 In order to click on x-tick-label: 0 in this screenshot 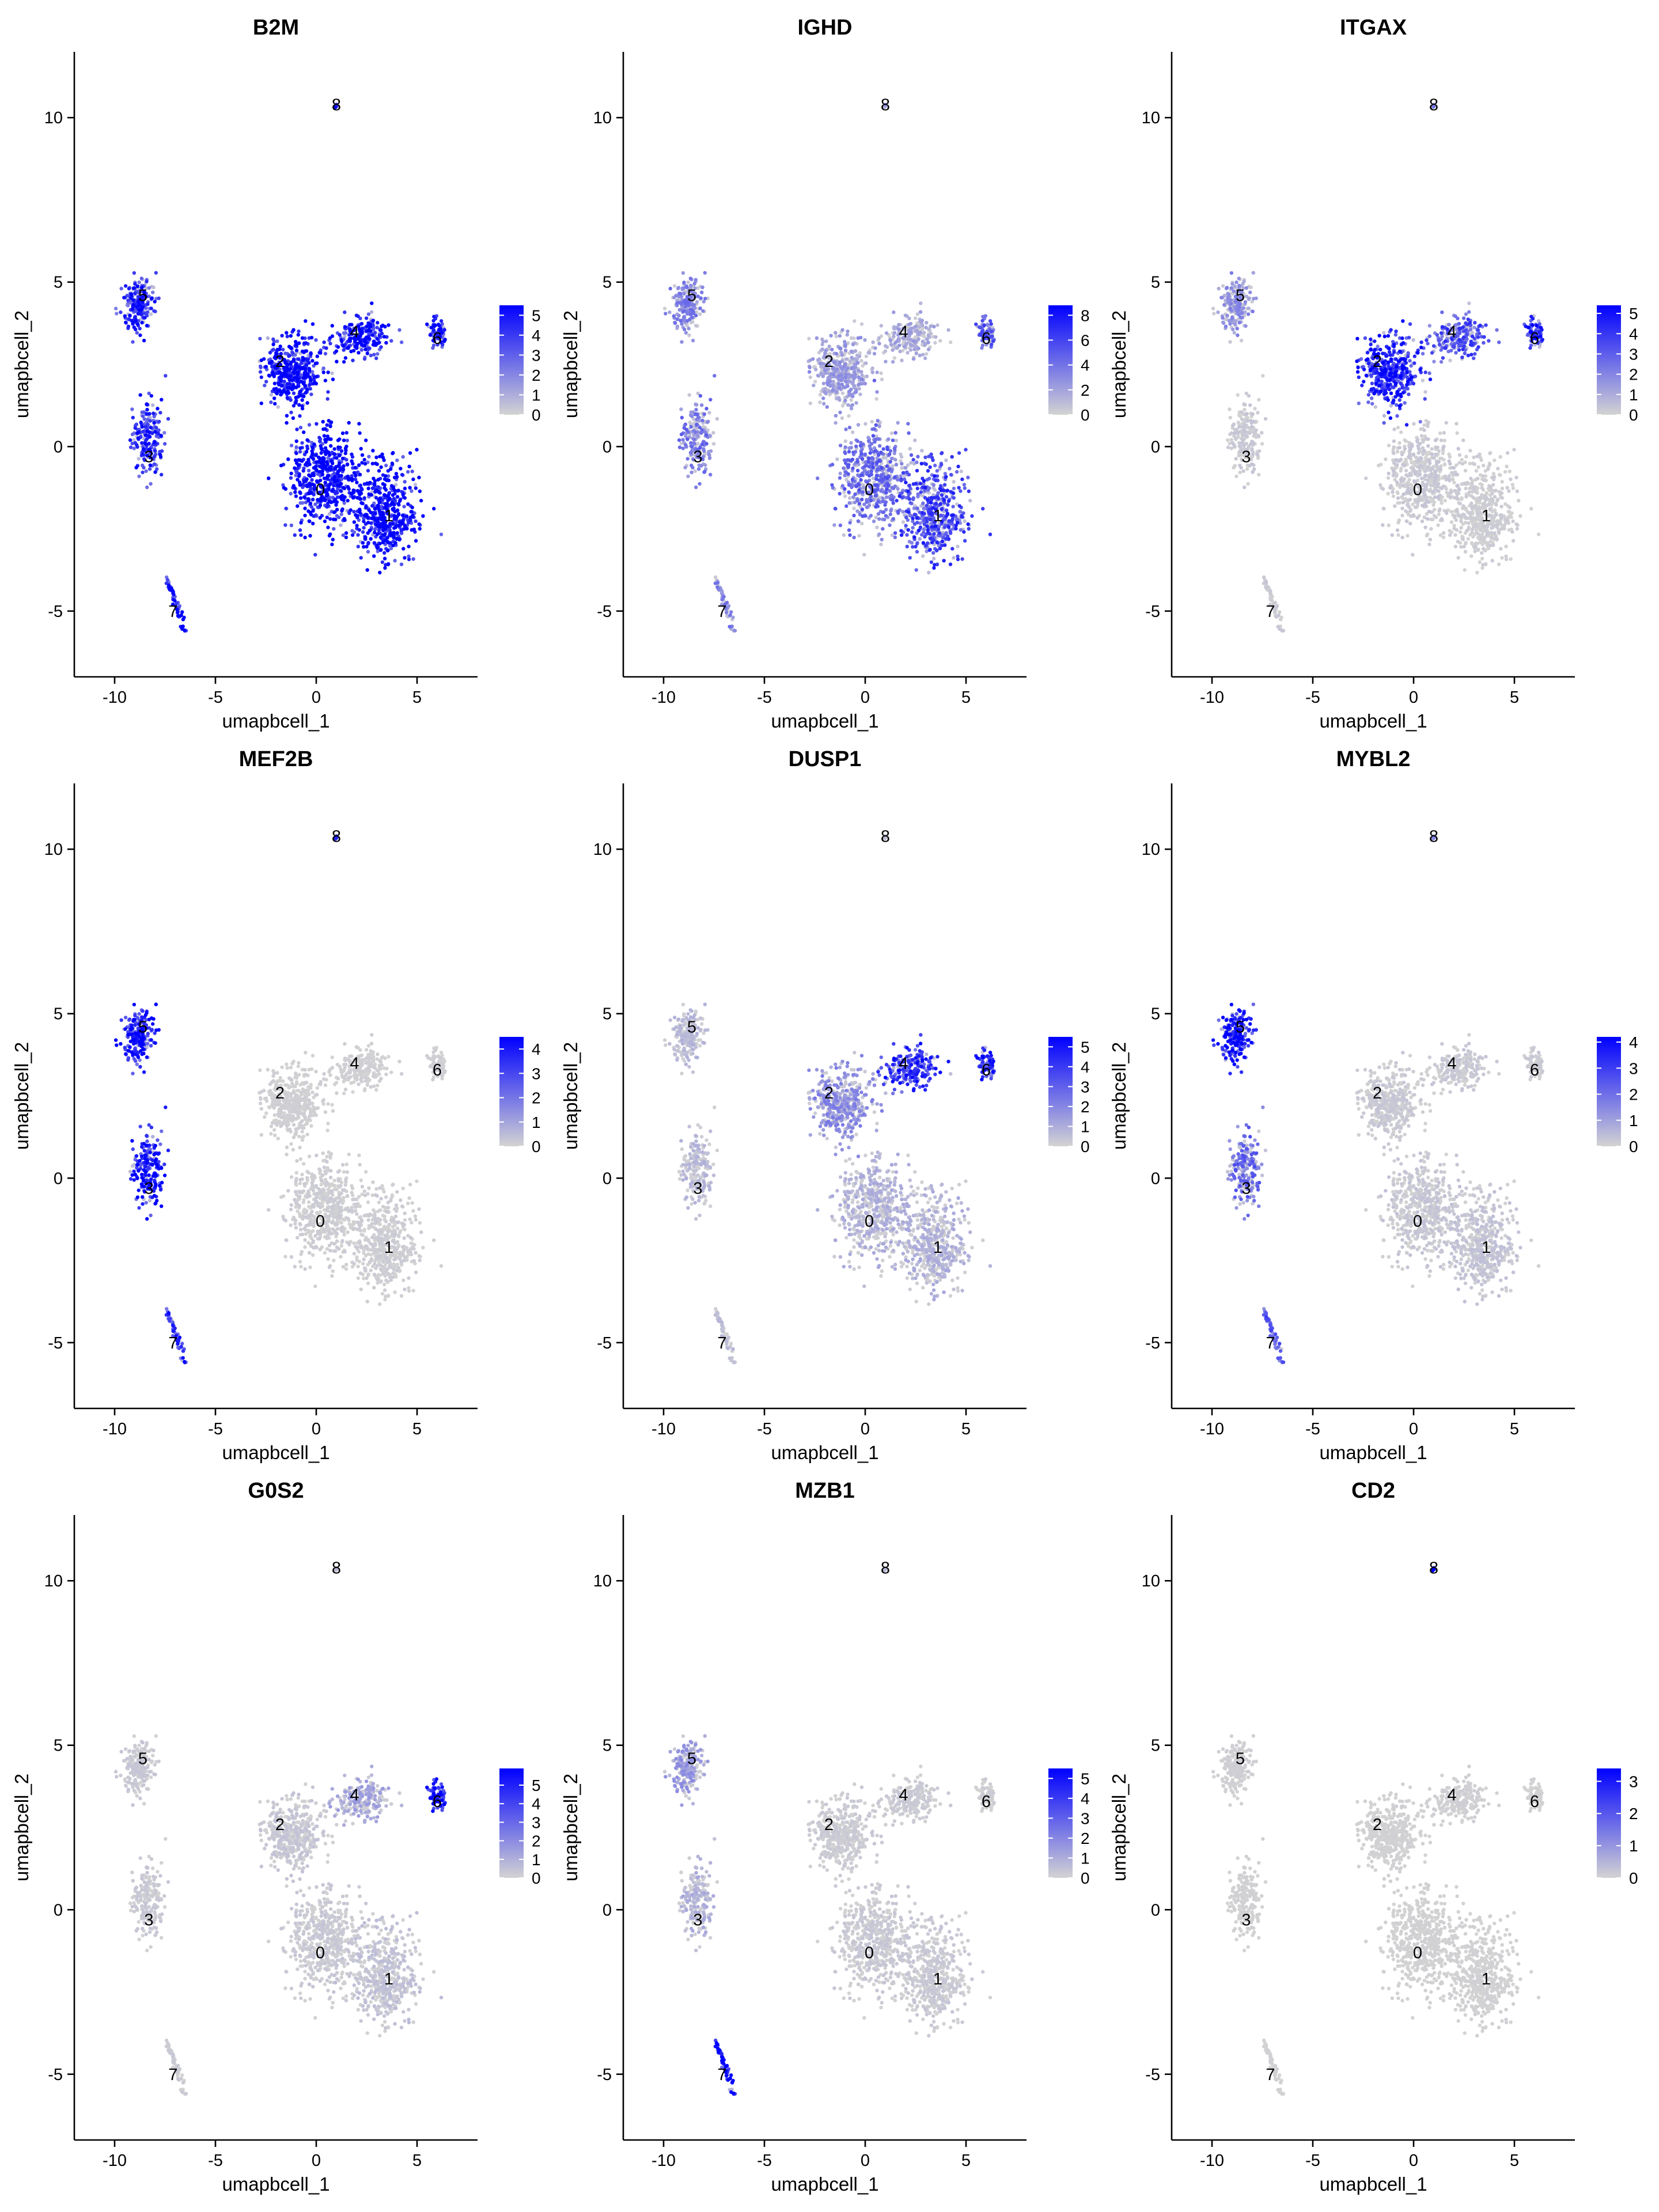, I will do `click(316, 697)`.